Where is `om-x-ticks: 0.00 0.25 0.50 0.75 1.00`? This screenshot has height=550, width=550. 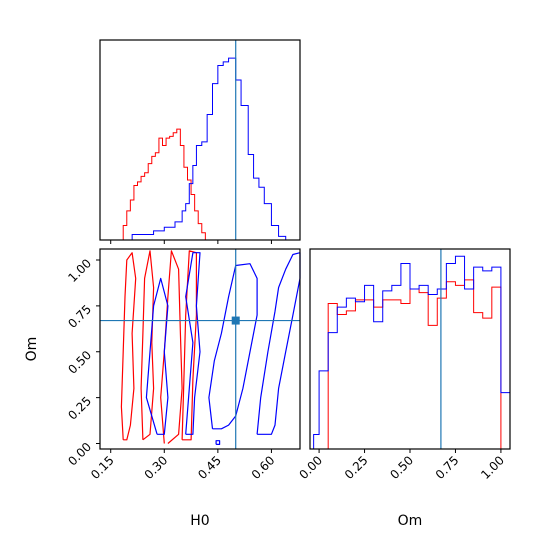
om-x-ticks: 0.00 0.25 0.50 0.75 1.00 is located at coordinates (401, 465).